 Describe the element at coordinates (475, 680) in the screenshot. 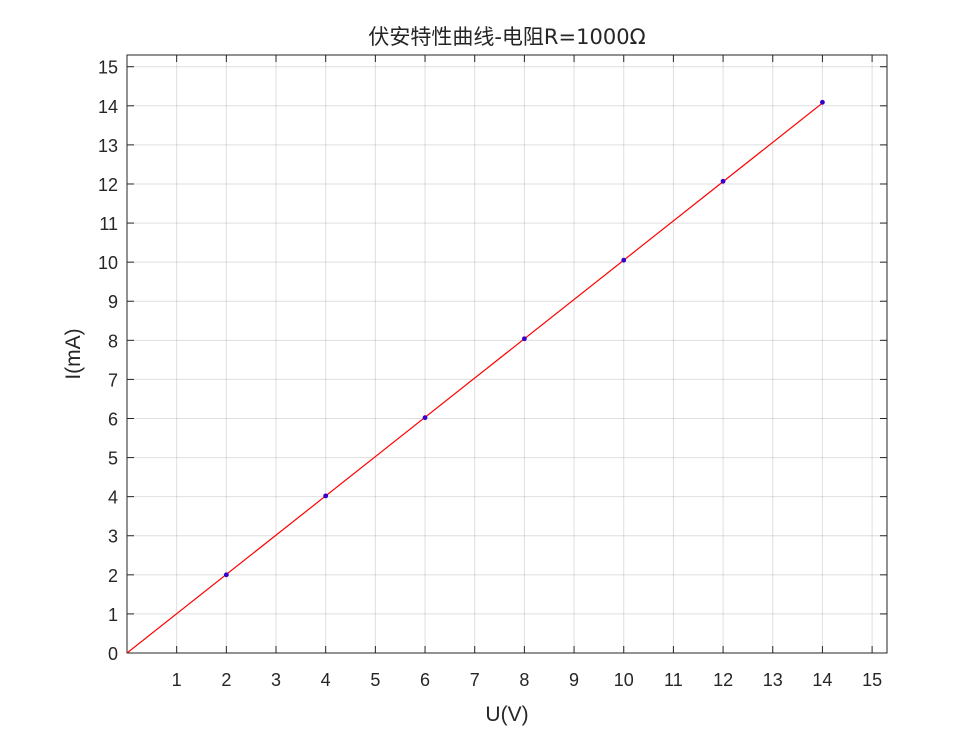

I see `x-tick-label: 7` at that location.